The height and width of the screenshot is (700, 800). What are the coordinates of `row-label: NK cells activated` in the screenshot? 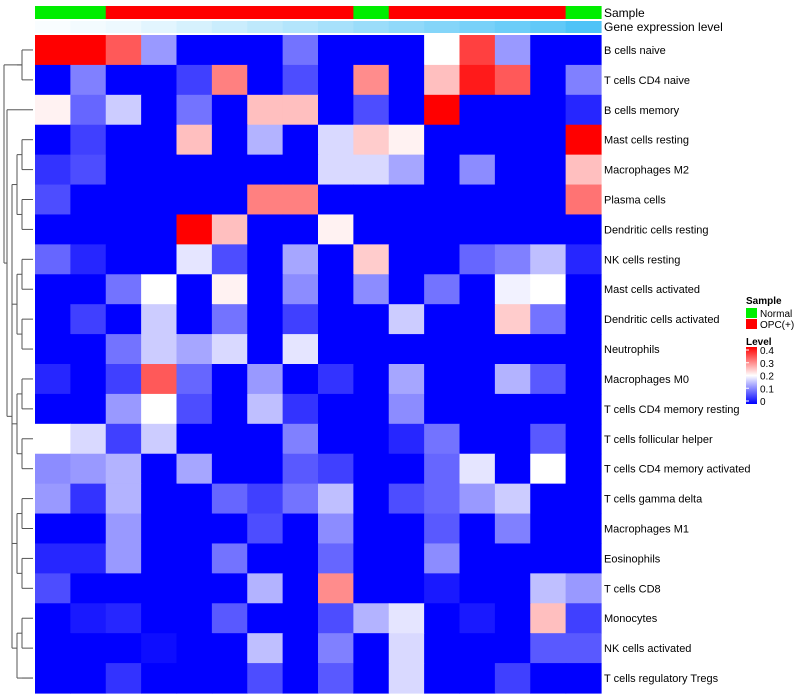 It's located at (647, 649).